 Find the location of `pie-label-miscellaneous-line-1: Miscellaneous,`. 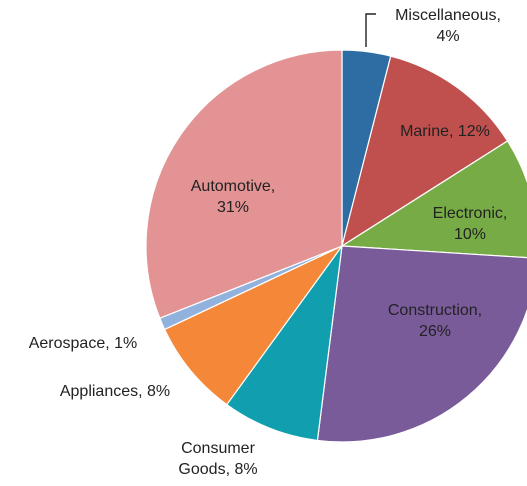

pie-label-miscellaneous-line-1: Miscellaneous, is located at coordinates (448, 15).